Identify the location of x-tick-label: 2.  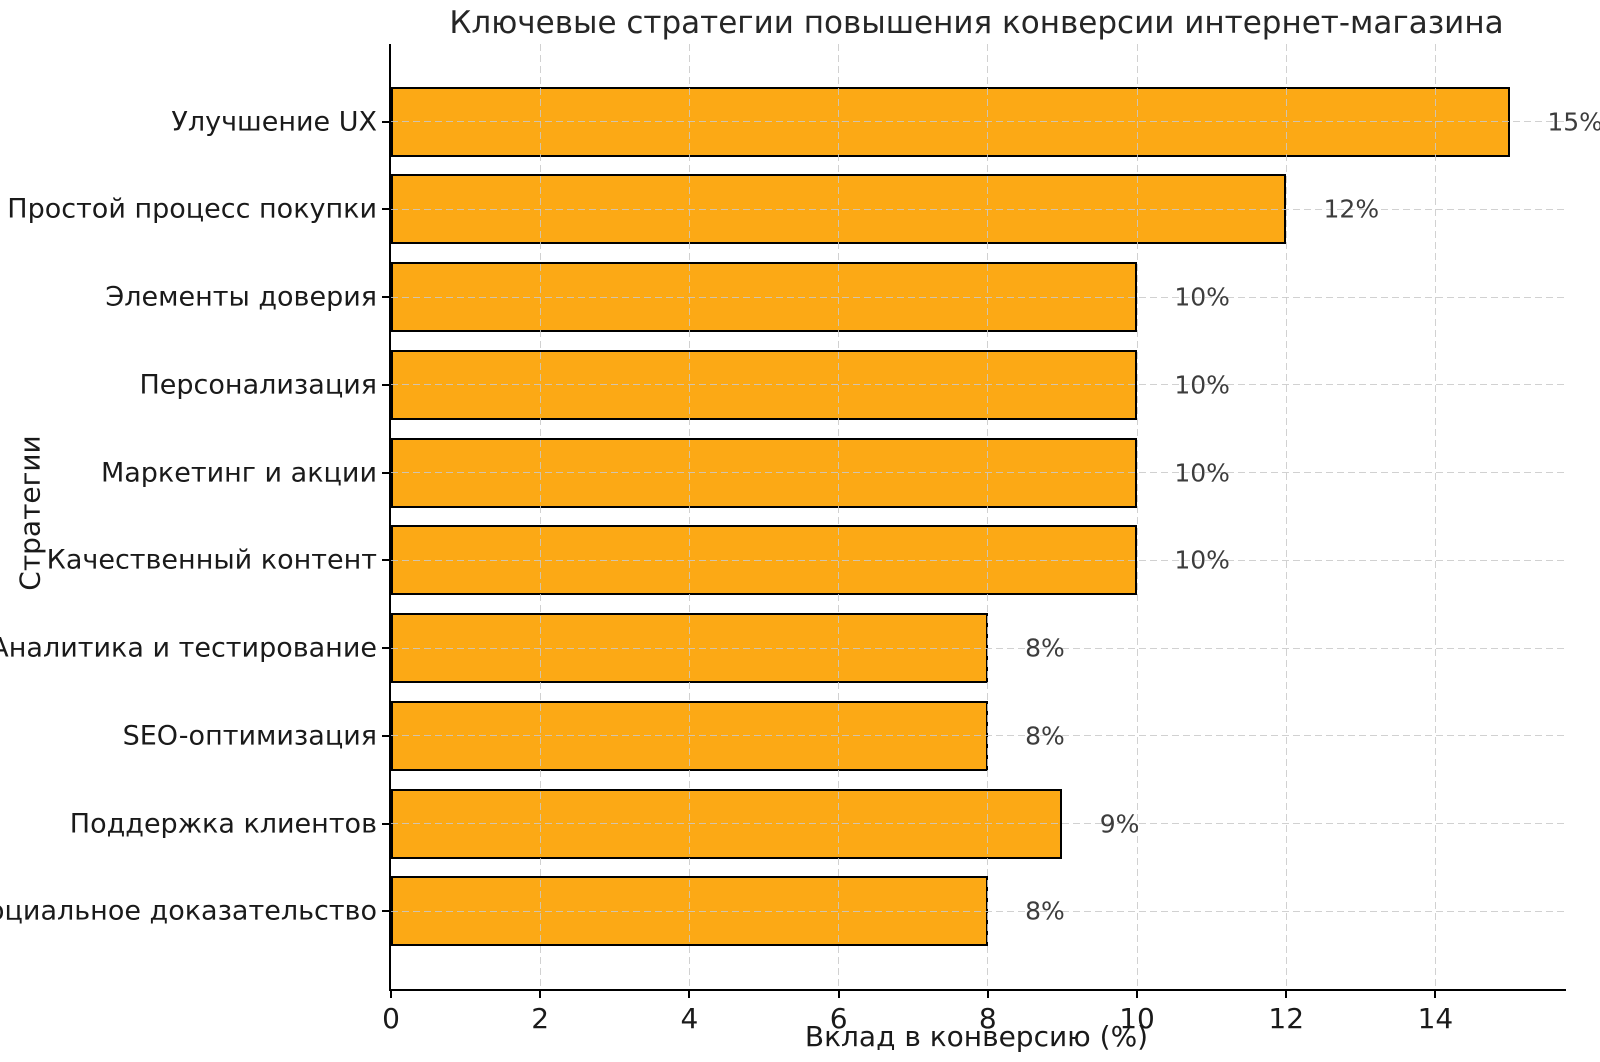
(540, 1018).